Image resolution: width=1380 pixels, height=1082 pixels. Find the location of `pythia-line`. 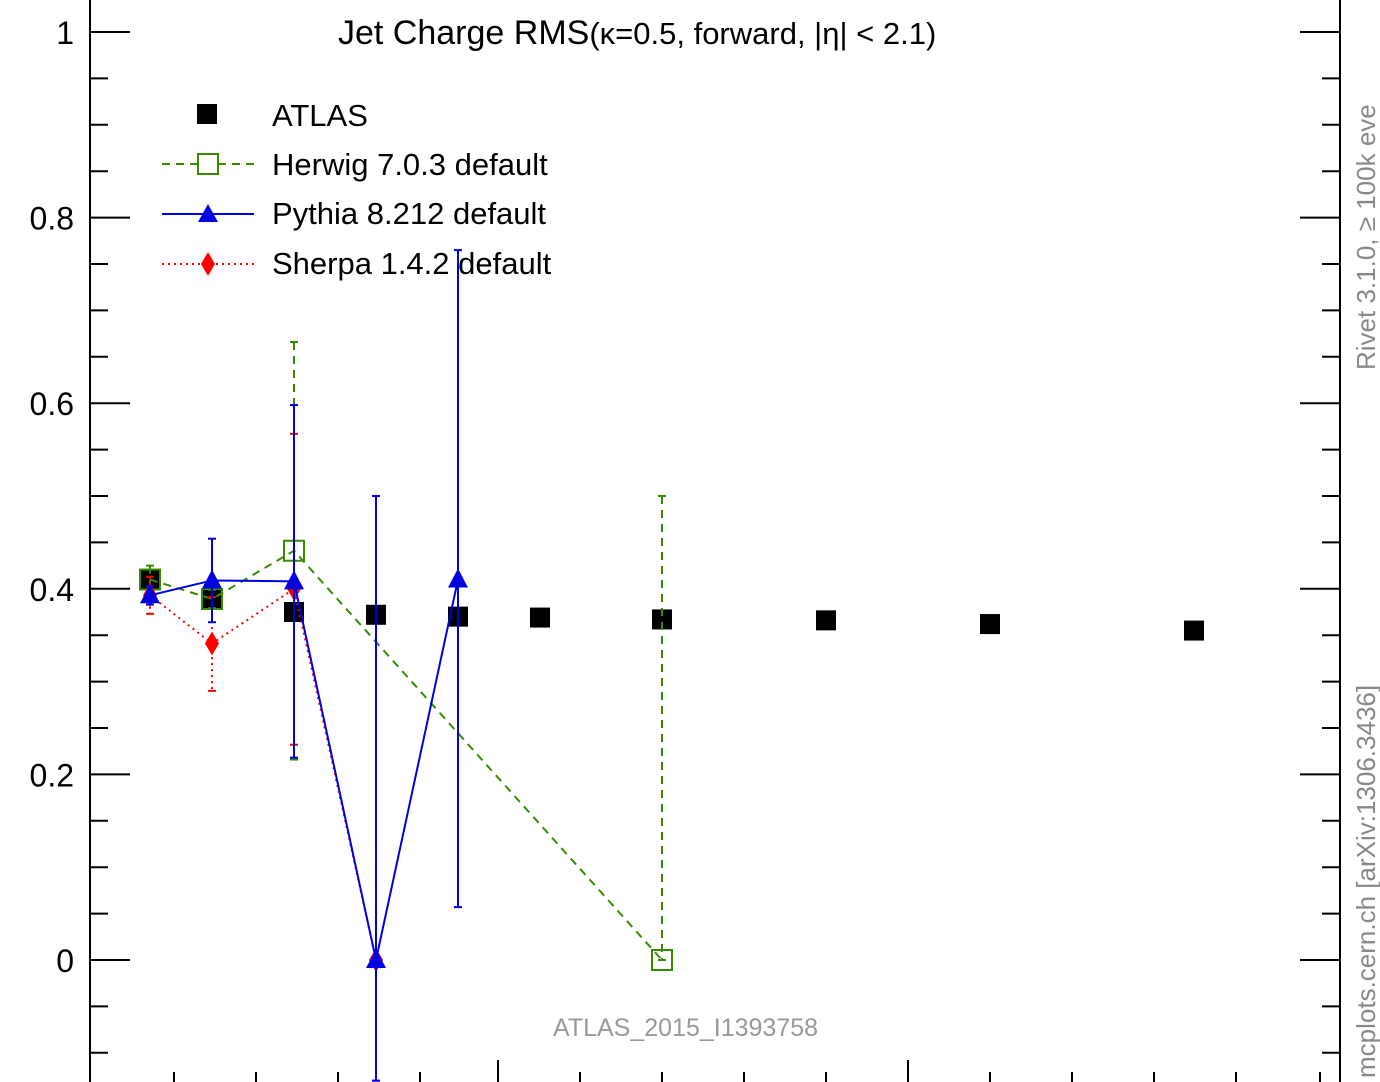

pythia-line is located at coordinates (304, 770).